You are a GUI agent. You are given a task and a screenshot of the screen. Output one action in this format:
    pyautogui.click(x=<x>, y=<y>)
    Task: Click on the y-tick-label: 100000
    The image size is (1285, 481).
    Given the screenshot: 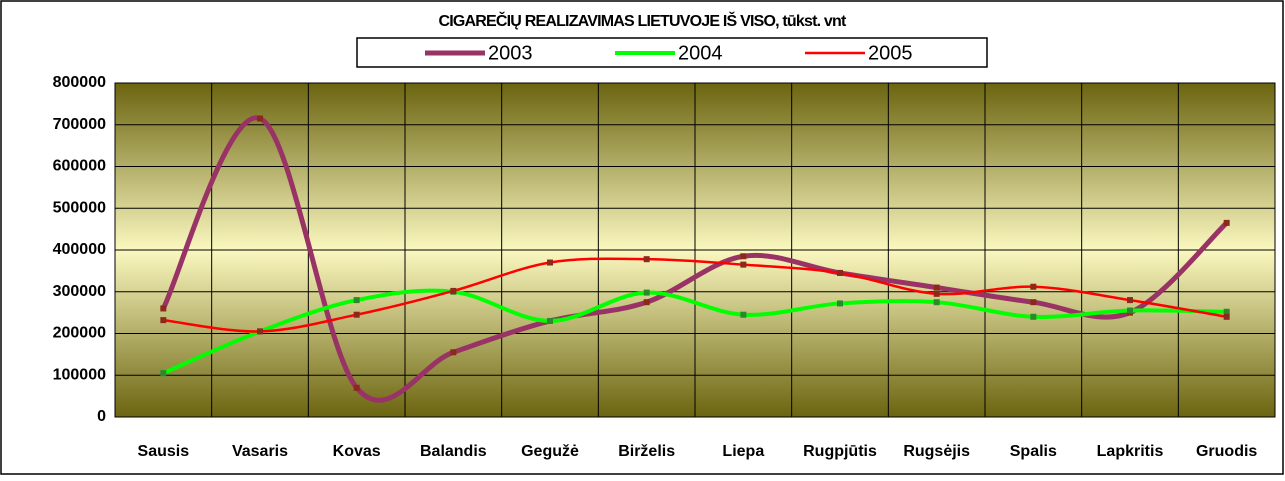 What is the action you would take?
    pyautogui.click(x=79, y=374)
    